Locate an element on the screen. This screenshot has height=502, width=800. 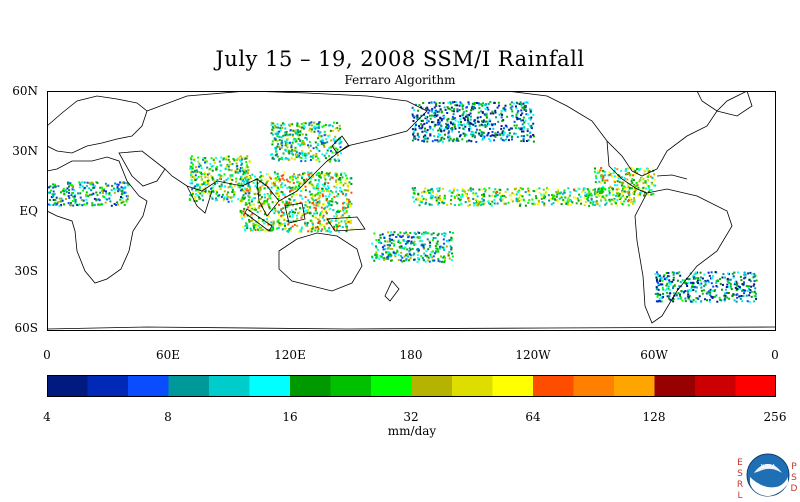
coastline-north-america is located at coordinates (627, 134).